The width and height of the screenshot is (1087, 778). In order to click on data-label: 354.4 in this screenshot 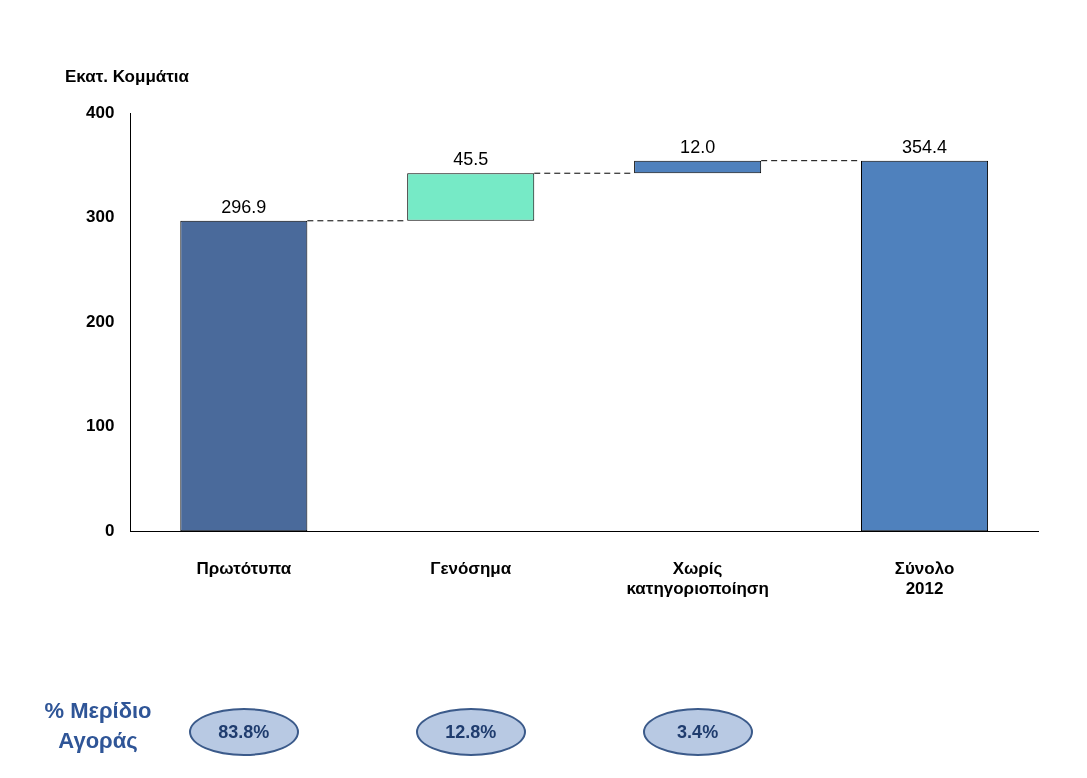, I will do `click(925, 146)`.